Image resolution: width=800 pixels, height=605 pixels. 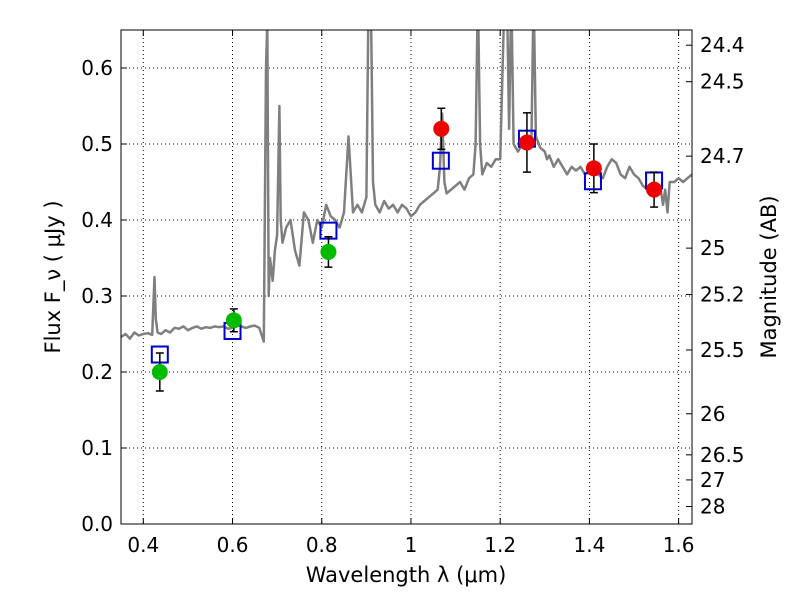 I want to click on right-tick-label: 25, so click(x=712, y=248).